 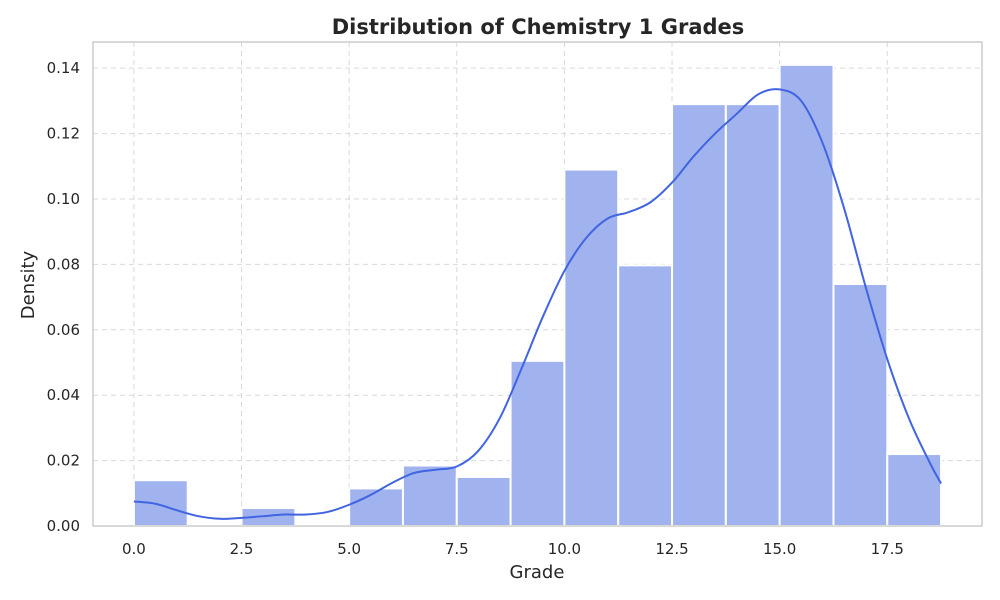 What do you see at coordinates (63, 395) in the screenshot?
I see `y-tick-label: 0.04` at bounding box center [63, 395].